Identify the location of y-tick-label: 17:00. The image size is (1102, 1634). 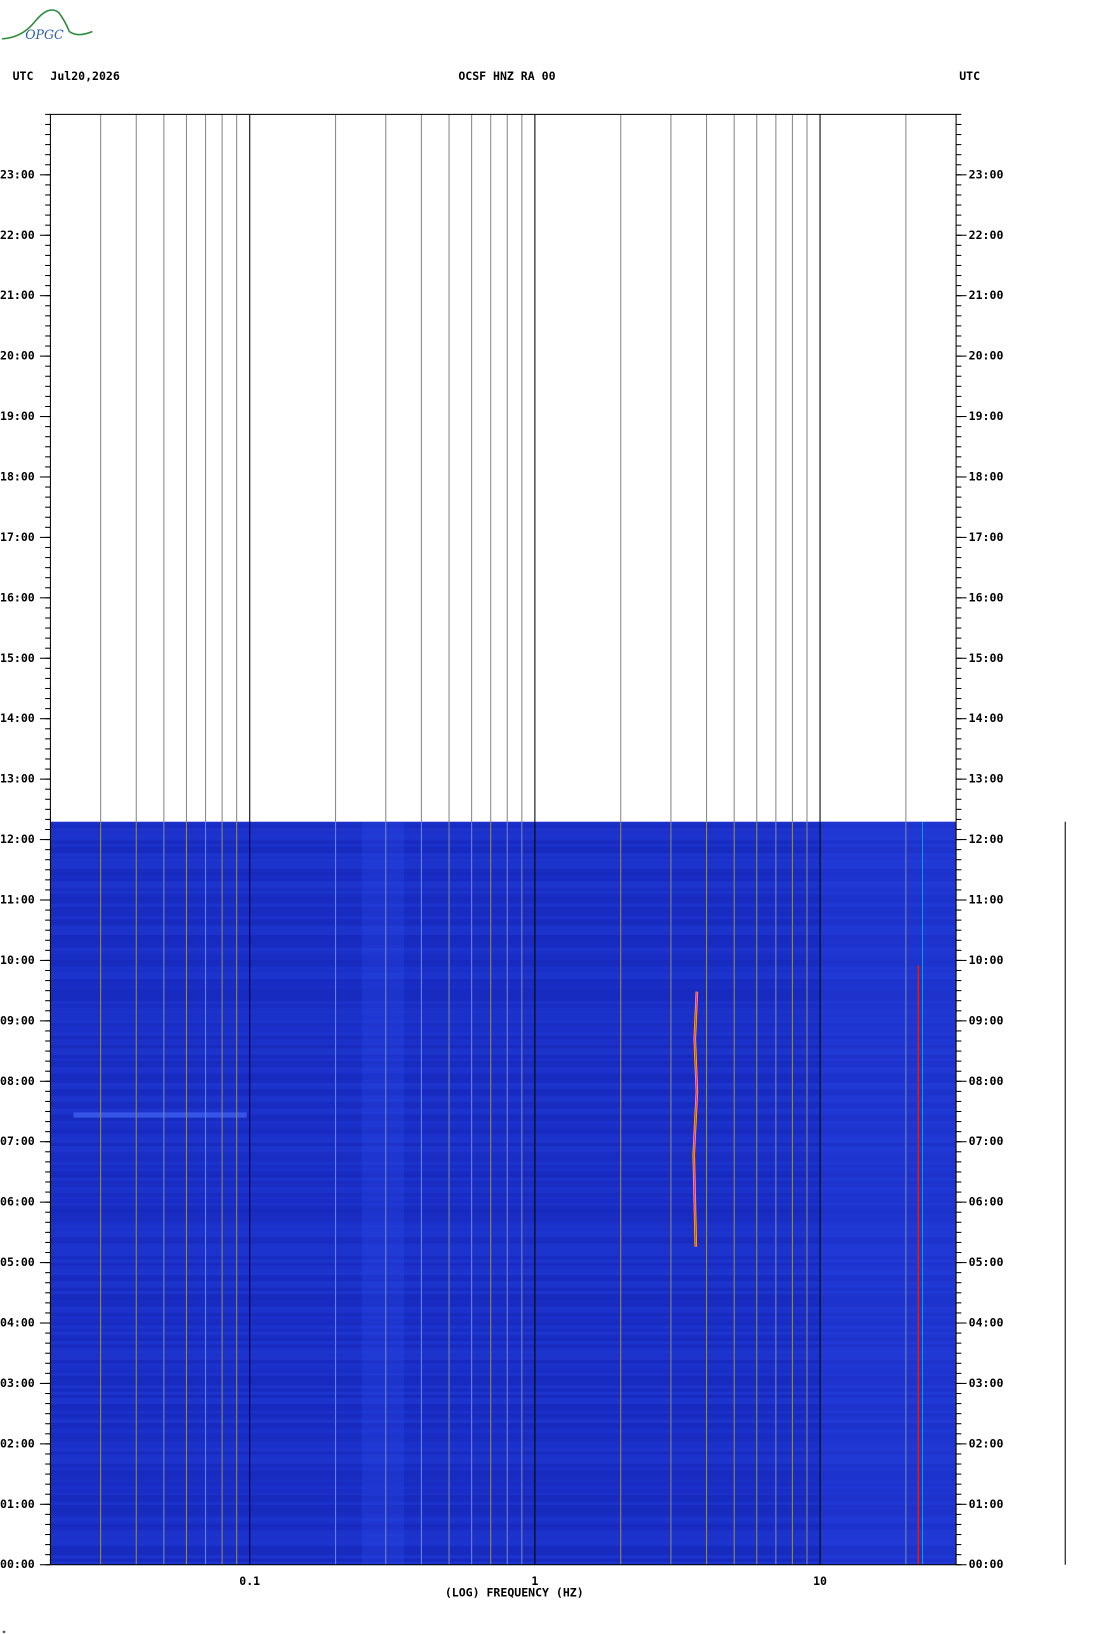
(986, 537).